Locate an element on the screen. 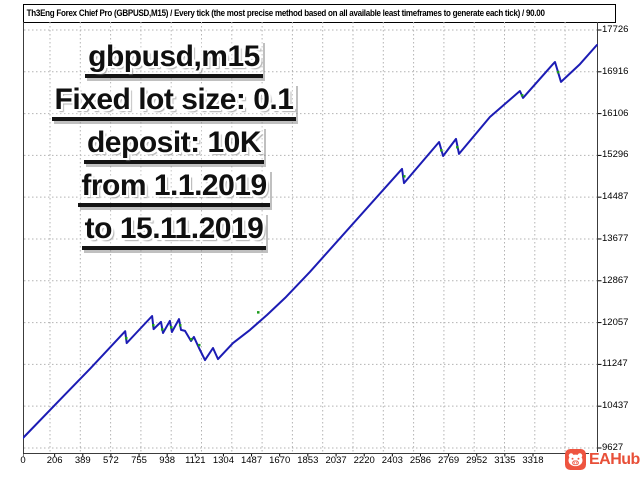 The width and height of the screenshot is (640, 480). x-tick-label: 0 is located at coordinates (23, 460).